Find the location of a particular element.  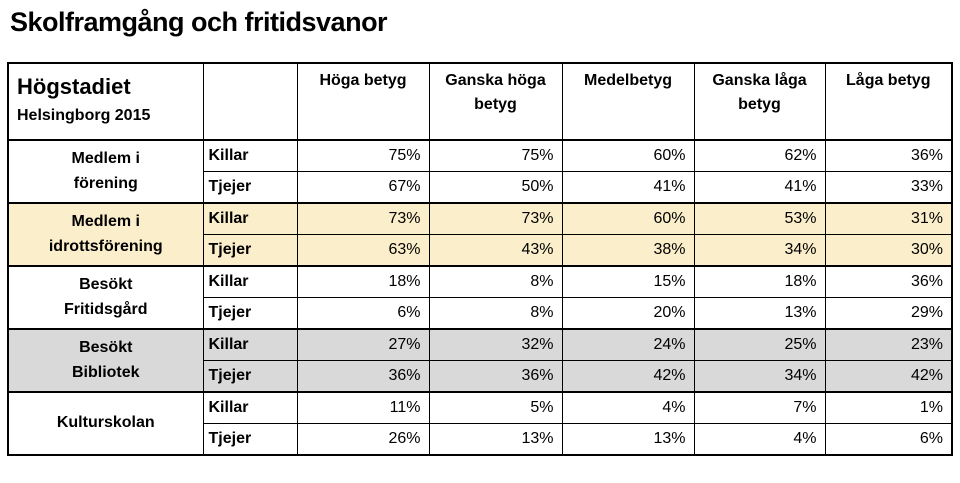

value-cell: 7% is located at coordinates (759, 408).